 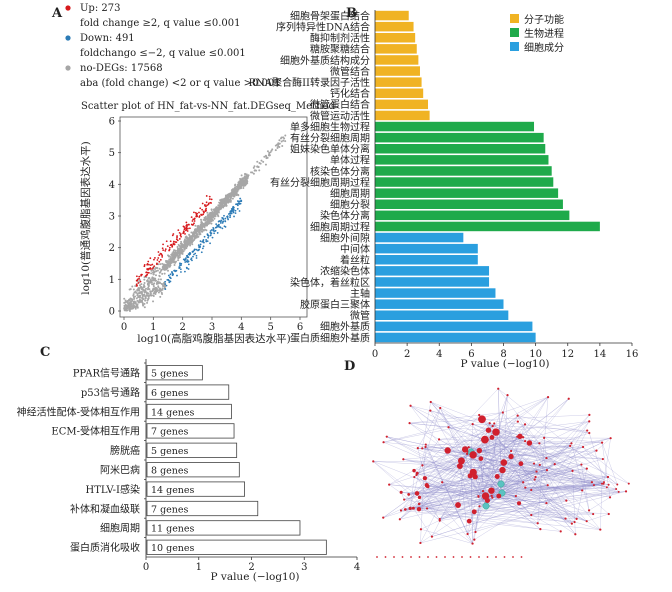 What do you see at coordinates (320, 182) in the screenshot?
I see `category-label: 有丝分裂细胞周期过程` at bounding box center [320, 182].